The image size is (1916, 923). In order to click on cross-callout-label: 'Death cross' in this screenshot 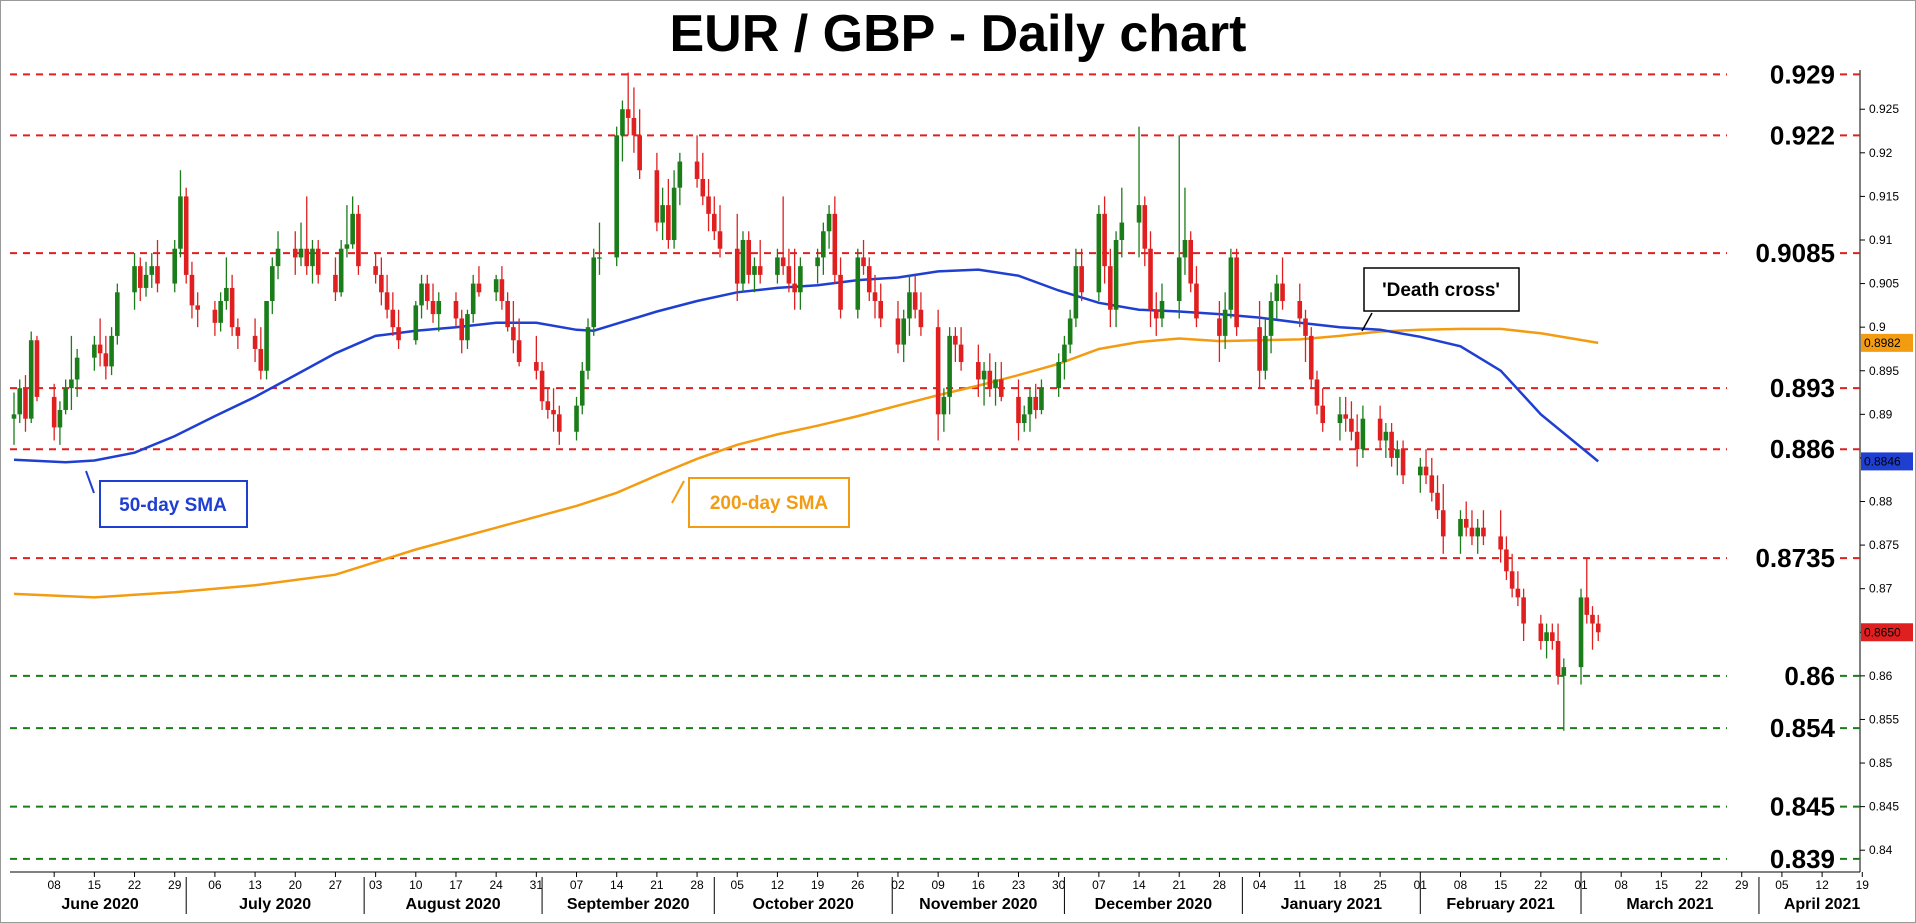, I will do `click(1441, 290)`.